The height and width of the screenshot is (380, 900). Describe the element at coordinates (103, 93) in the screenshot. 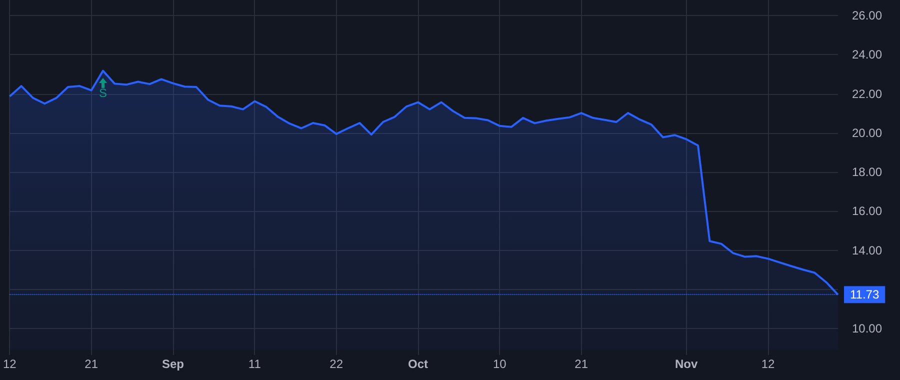

I see `annotation: S` at that location.